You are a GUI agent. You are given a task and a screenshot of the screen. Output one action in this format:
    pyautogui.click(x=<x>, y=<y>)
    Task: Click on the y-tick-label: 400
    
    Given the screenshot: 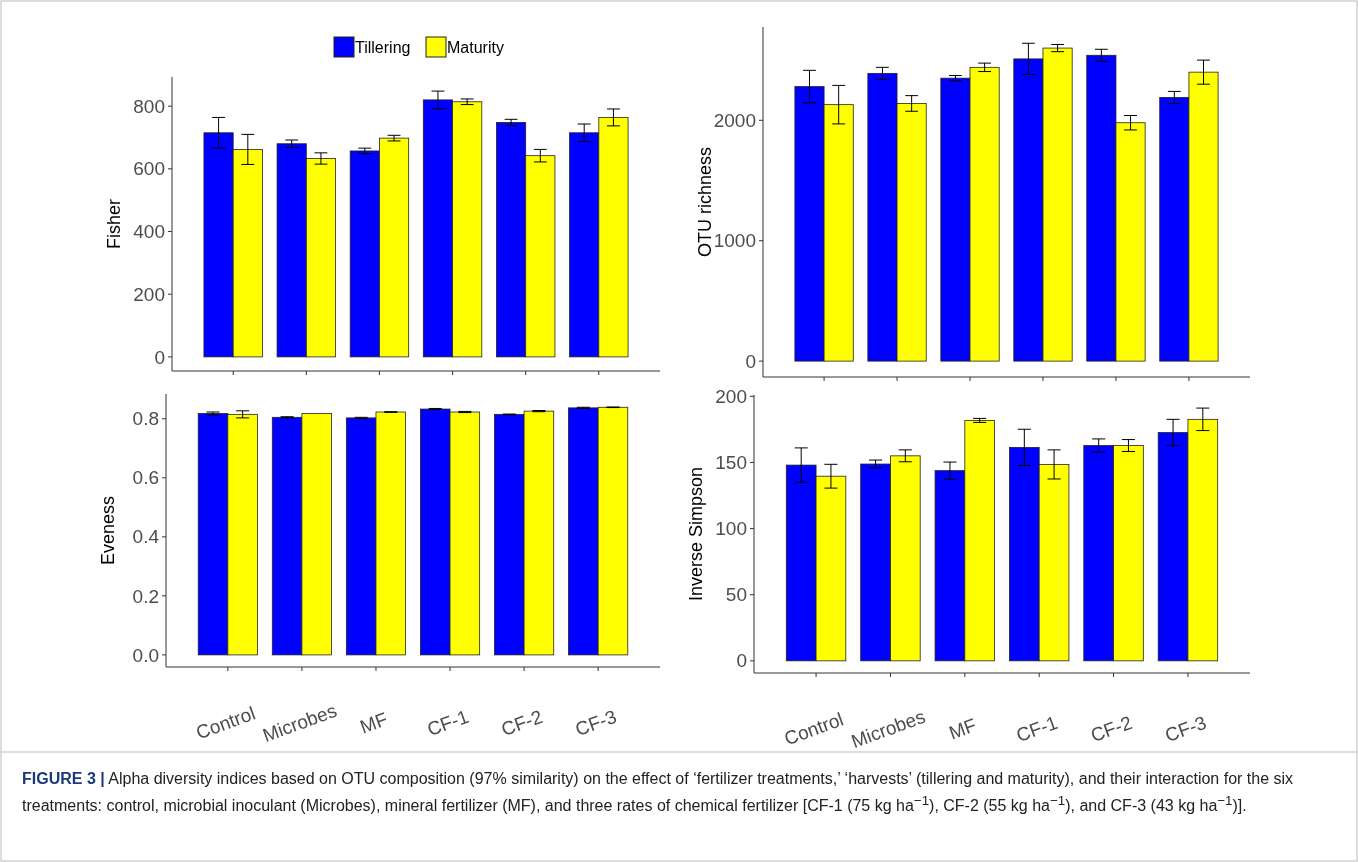 What is the action you would take?
    pyautogui.click(x=149, y=232)
    